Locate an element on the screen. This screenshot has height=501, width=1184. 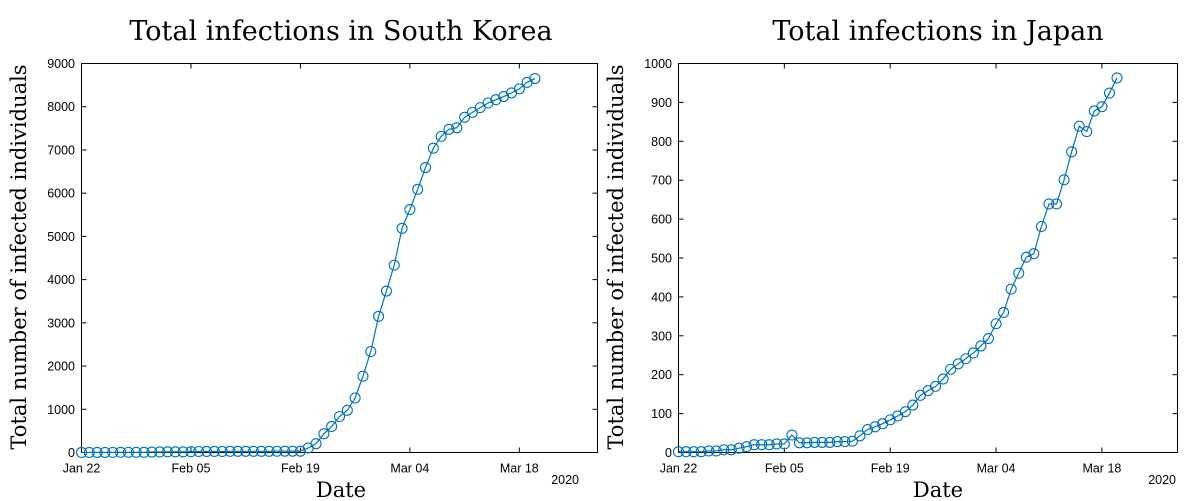
y-tick-label: 600 is located at coordinates (661, 220).